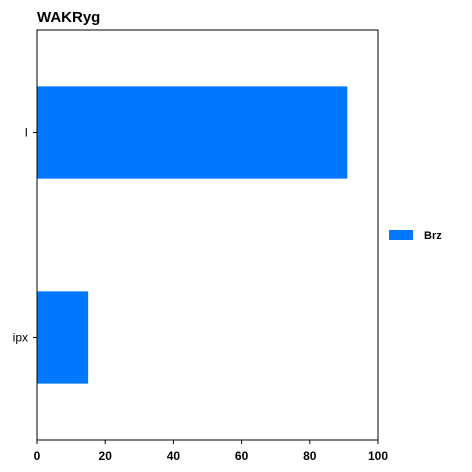 The image size is (472, 472). Describe the element at coordinates (106, 456) in the screenshot. I see `x-tick-label: 20` at that location.